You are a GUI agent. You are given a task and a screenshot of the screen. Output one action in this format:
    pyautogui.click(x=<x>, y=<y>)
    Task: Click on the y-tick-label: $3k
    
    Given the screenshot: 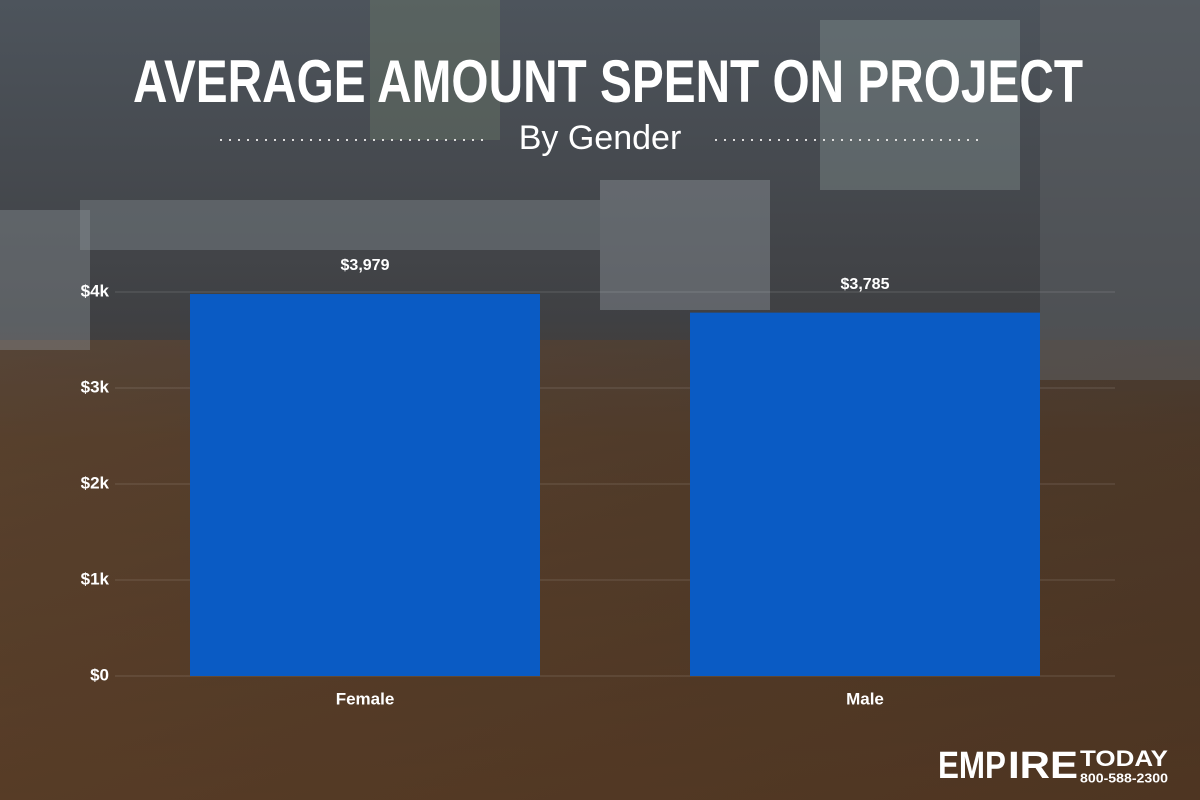 What is the action you would take?
    pyautogui.click(x=95, y=386)
    